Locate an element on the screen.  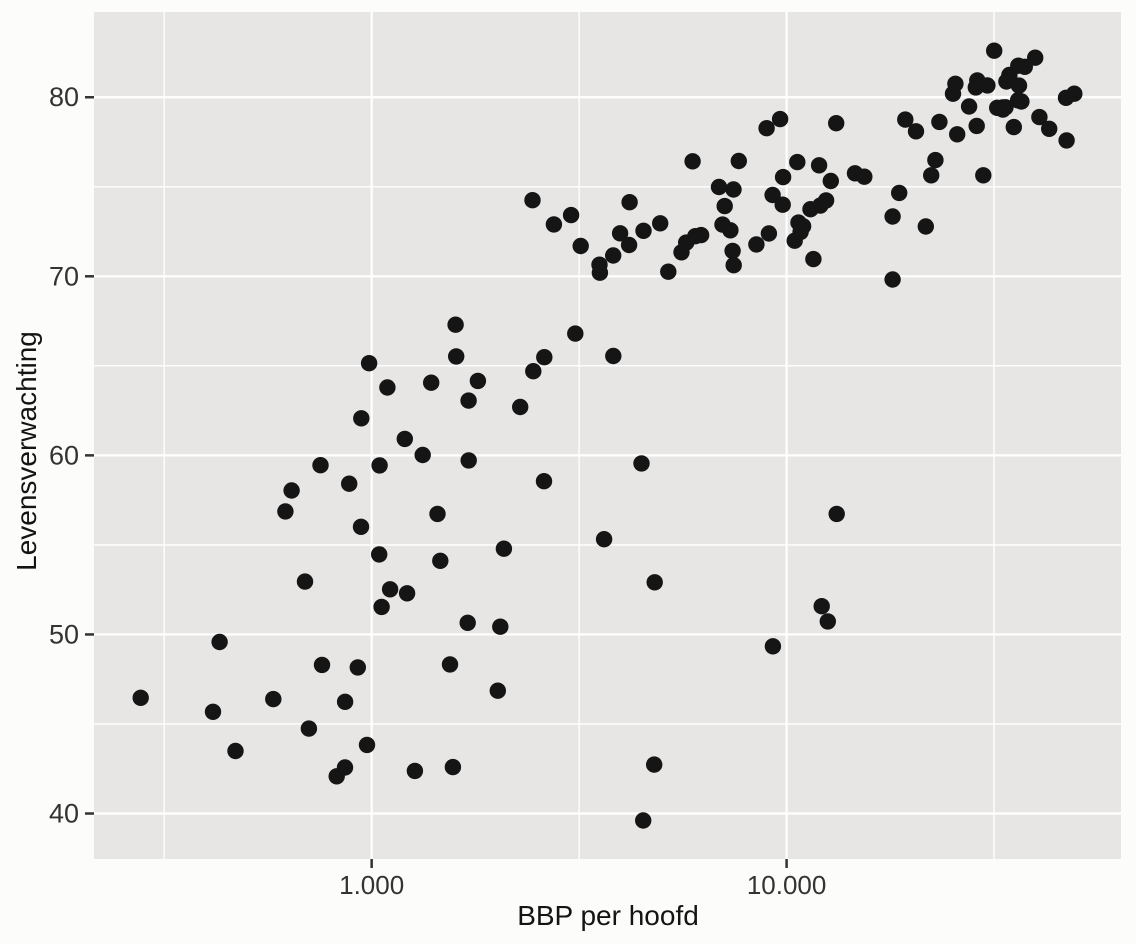
x-tick-label: 10.000 is located at coordinates (787, 885).